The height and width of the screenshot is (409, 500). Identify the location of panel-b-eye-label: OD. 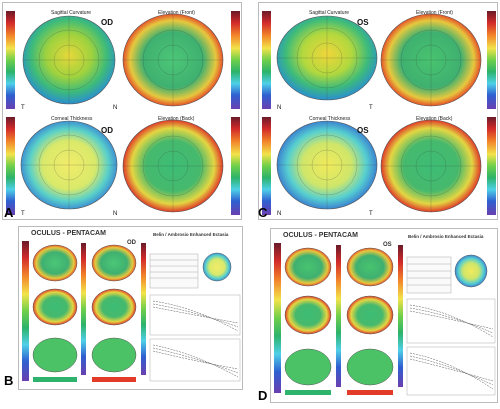
(131, 243).